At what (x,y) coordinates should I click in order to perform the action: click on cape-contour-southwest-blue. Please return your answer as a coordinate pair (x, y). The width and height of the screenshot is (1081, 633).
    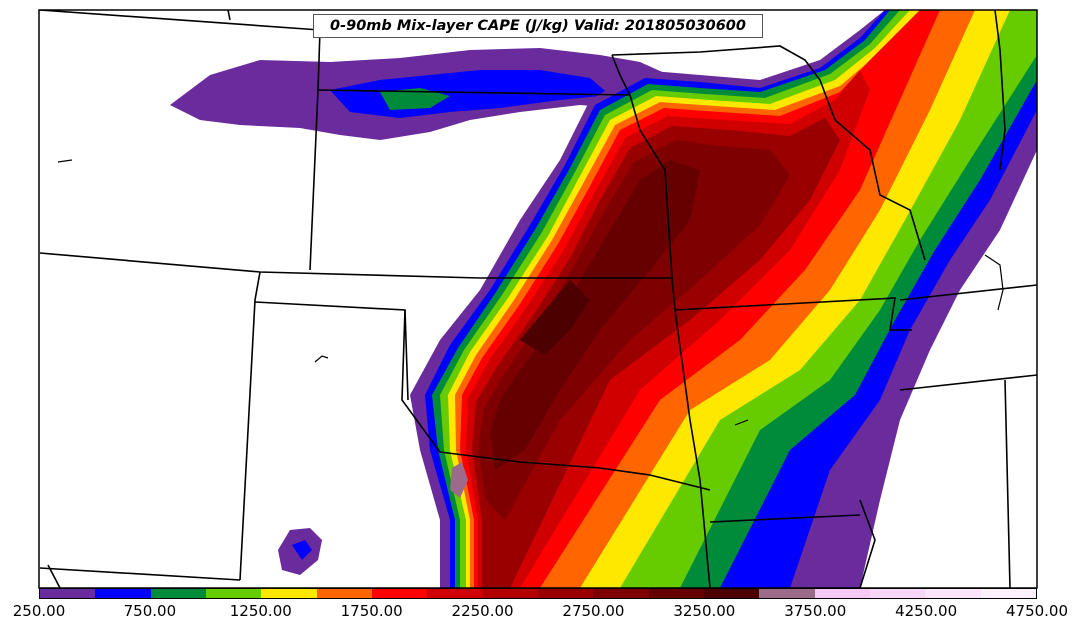
    Looking at the image, I should click on (302, 550).